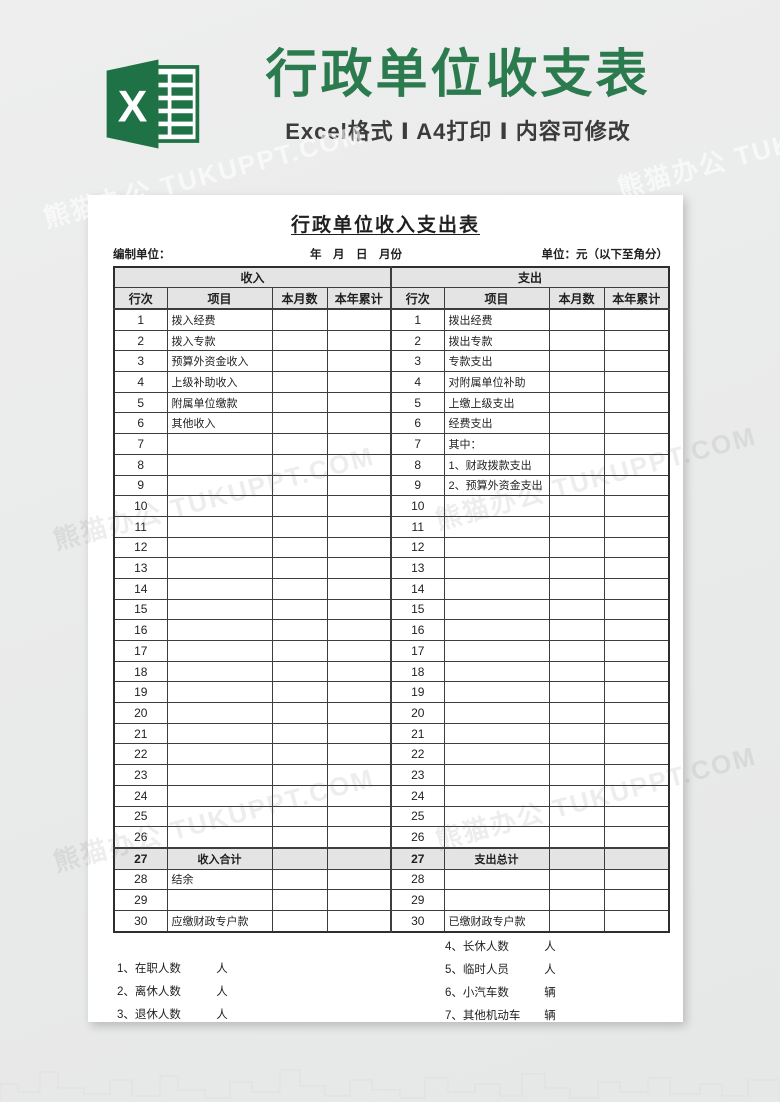  I want to click on row-number-cell: 10, so click(417, 506).